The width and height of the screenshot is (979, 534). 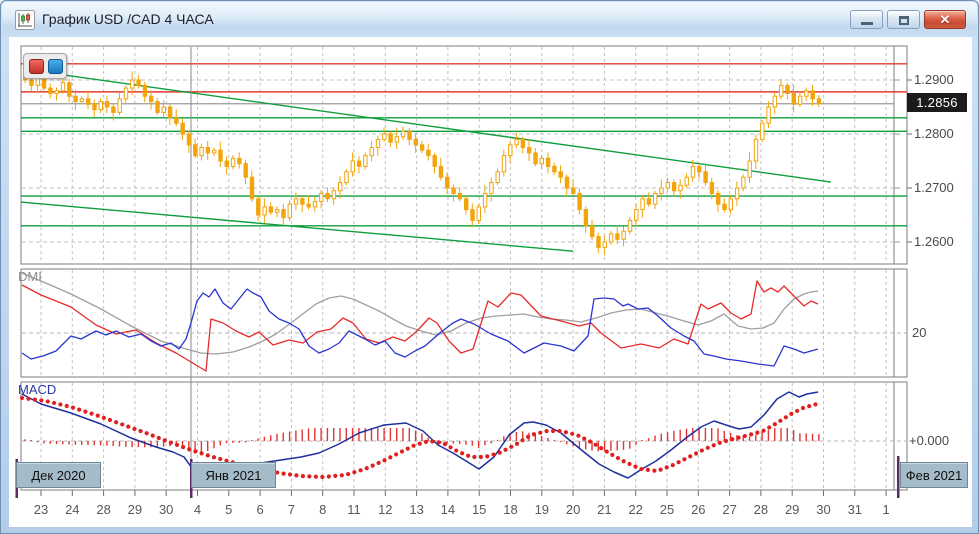 What do you see at coordinates (229, 509) in the screenshot?
I see `x-axis-day-label: 5` at bounding box center [229, 509].